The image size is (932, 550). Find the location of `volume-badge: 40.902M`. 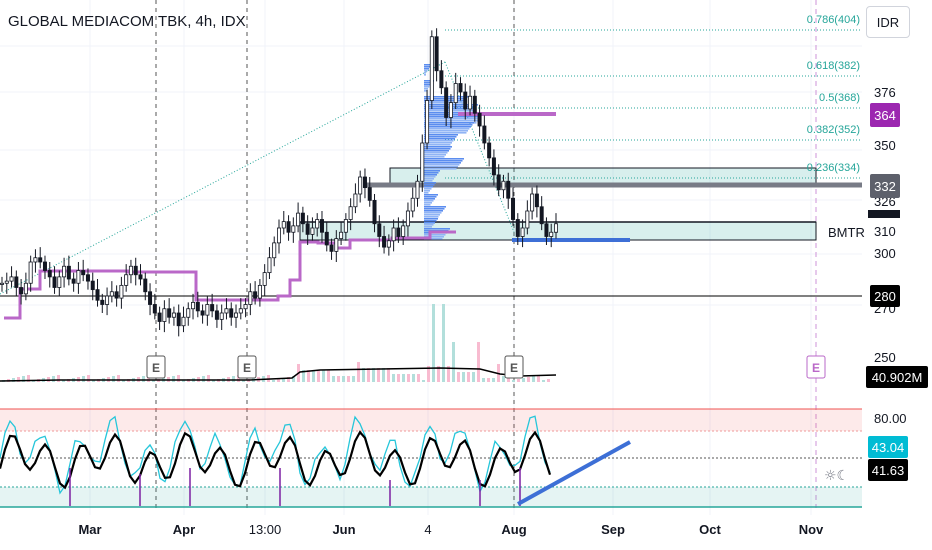

volume-badge: 40.902M is located at coordinates (897, 377).